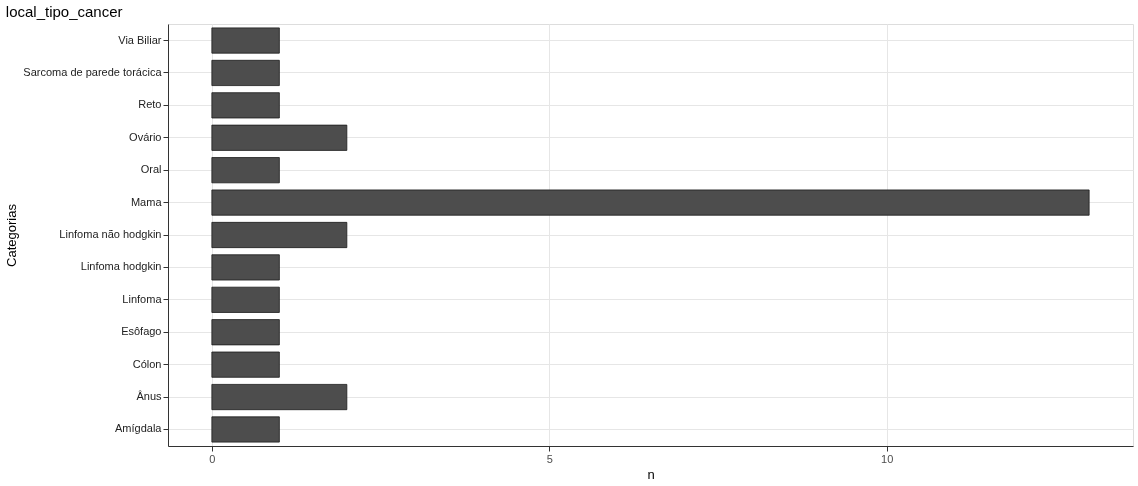  What do you see at coordinates (887, 458) in the screenshot?
I see `x-tick-label: 10` at bounding box center [887, 458].